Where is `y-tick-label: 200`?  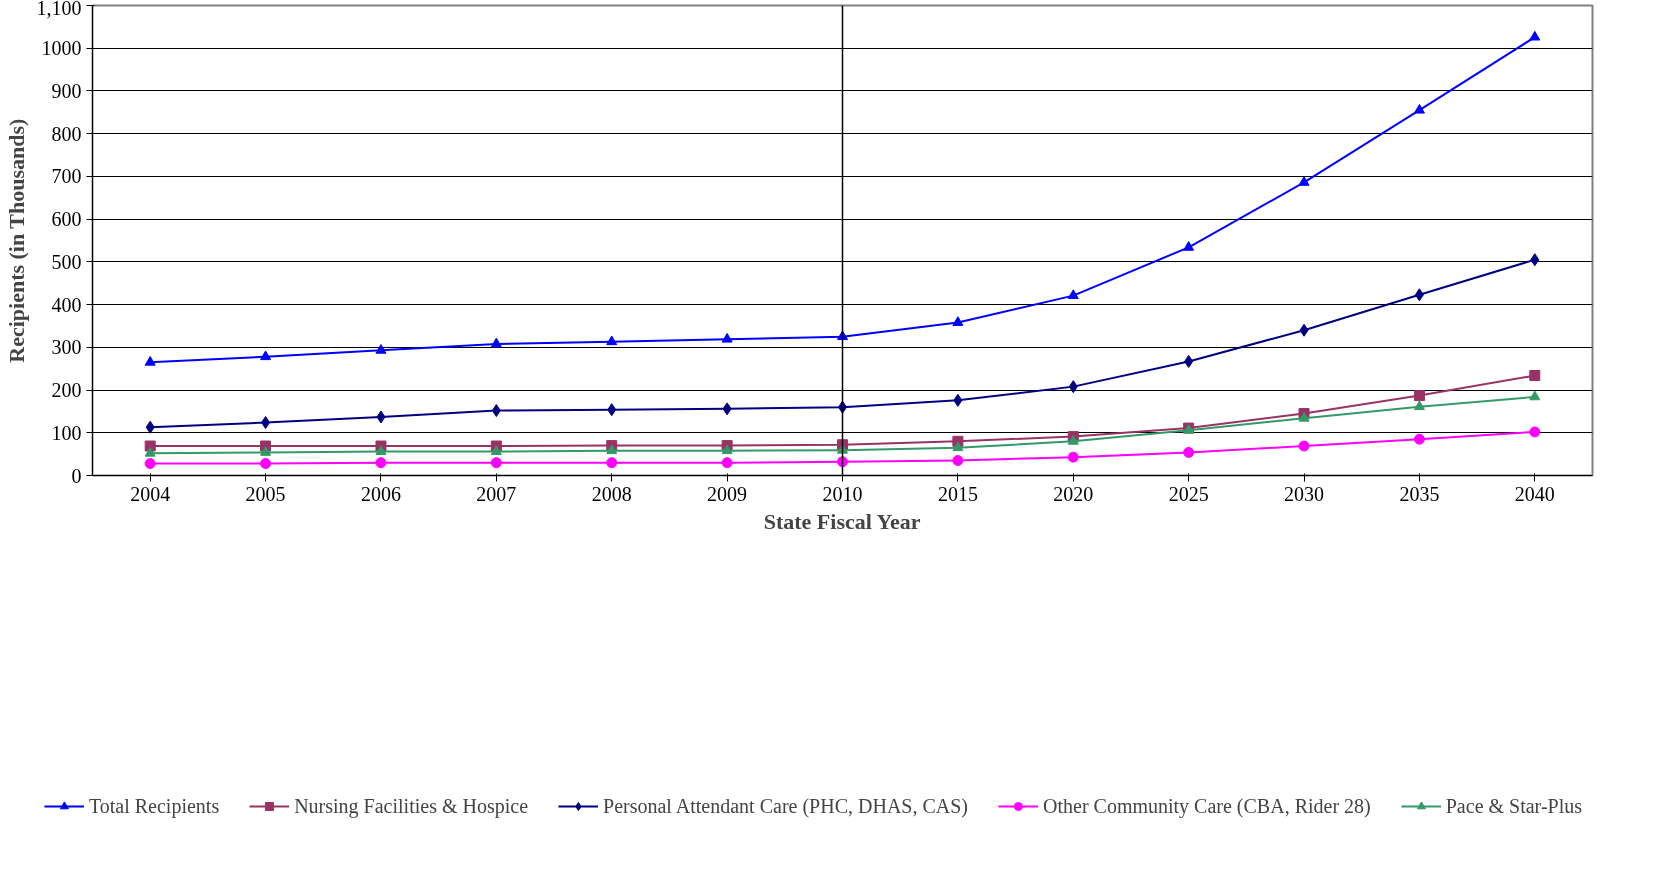 y-tick-label: 200 is located at coordinates (66, 390).